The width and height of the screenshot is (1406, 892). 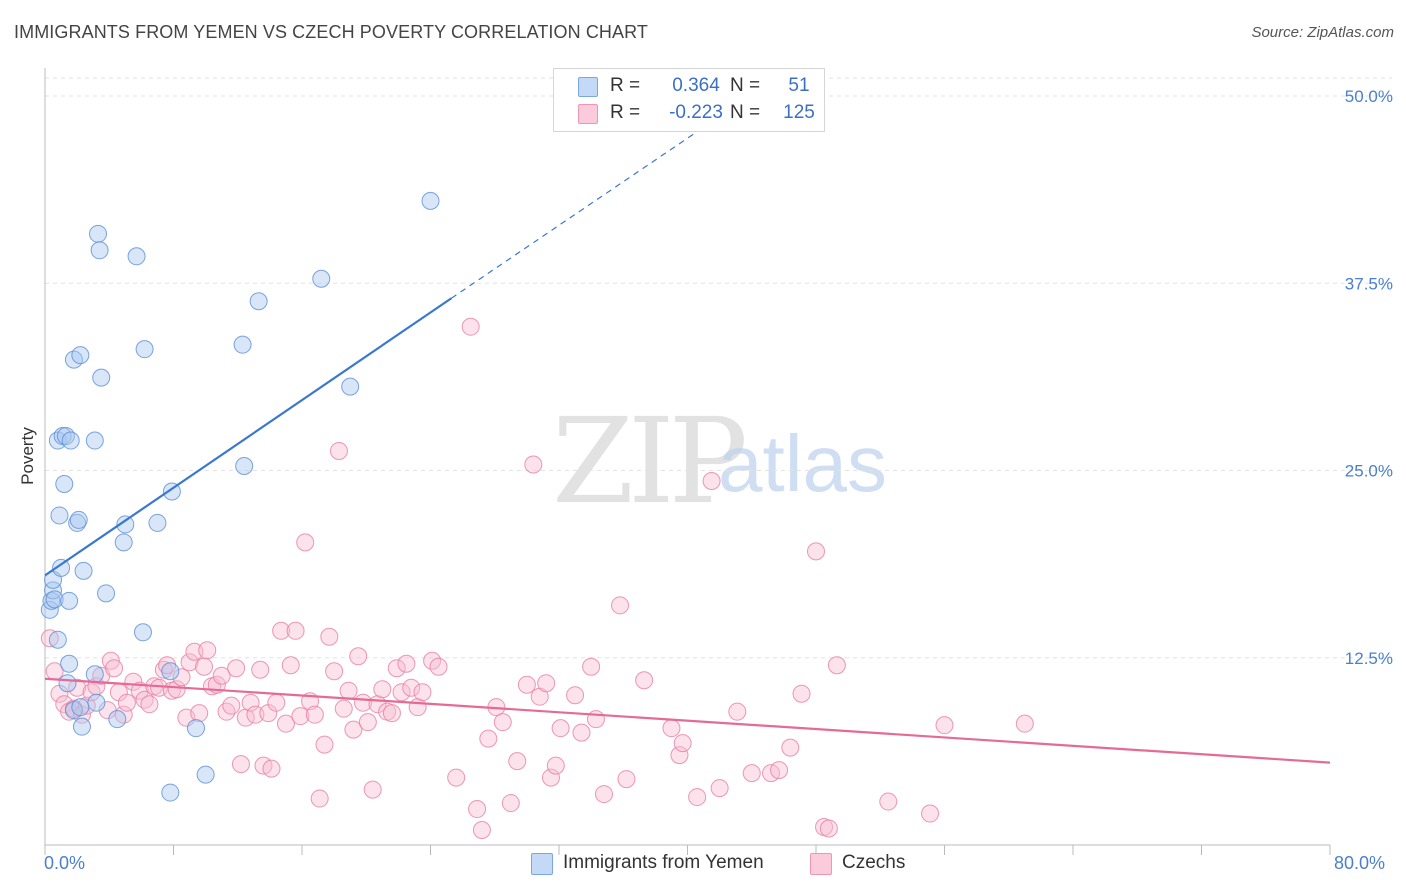 I want to click on source-label: Source: ZipAtlas.com, so click(x=1322, y=32).